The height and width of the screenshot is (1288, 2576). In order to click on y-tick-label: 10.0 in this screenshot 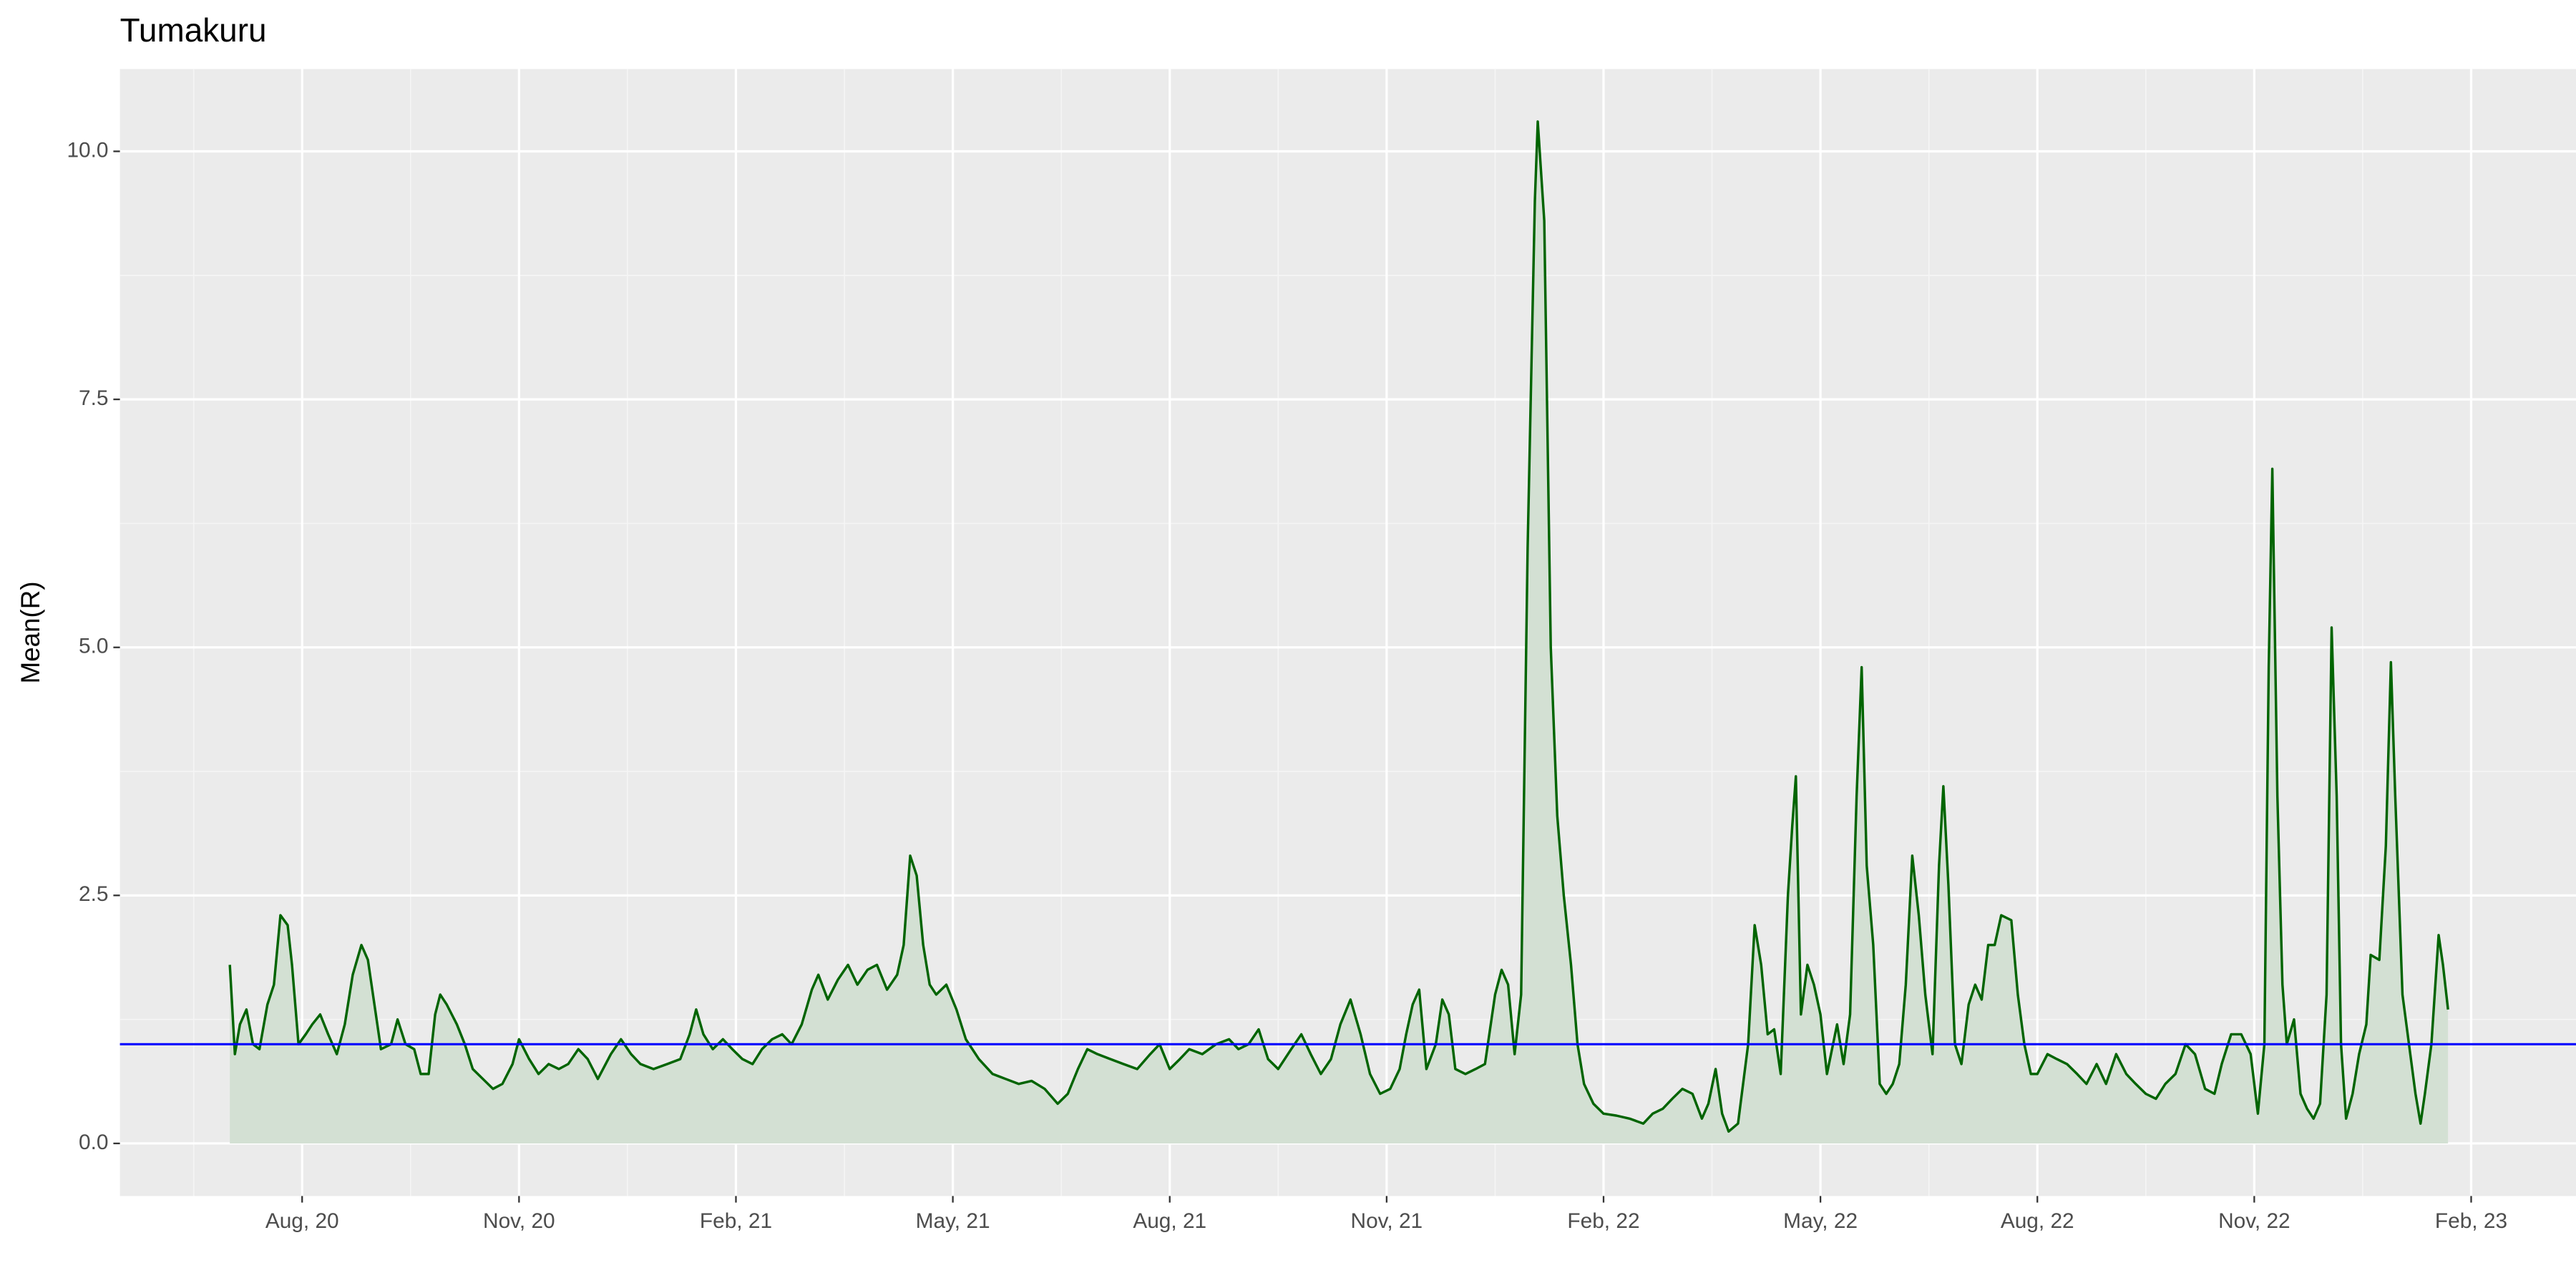, I will do `click(87, 150)`.